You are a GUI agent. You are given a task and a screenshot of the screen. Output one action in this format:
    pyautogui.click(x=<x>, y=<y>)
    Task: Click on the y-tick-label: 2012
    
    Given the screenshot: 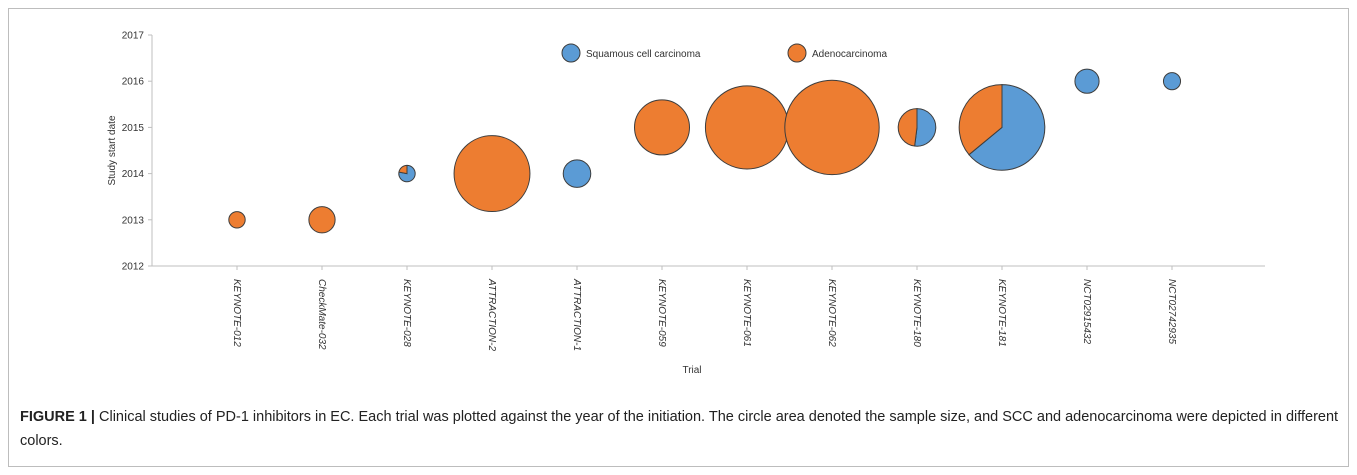 What is the action you would take?
    pyautogui.click(x=133, y=267)
    